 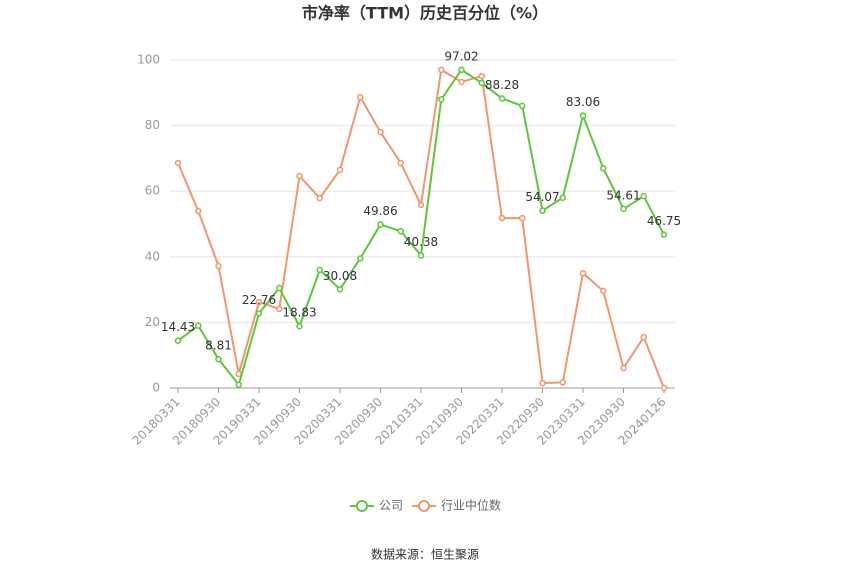 What do you see at coordinates (471, 505) in the screenshot?
I see `legend-label: 行业中位数` at bounding box center [471, 505].